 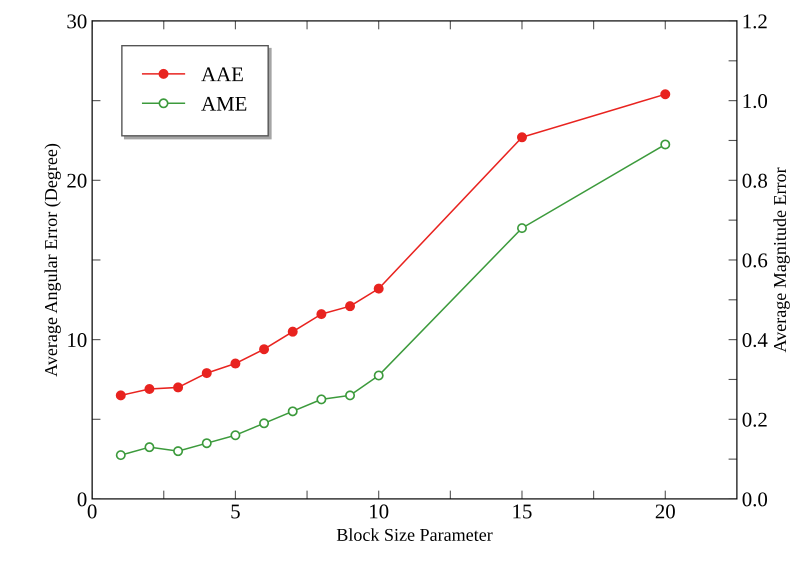 I want to click on x-tick-label: 15, so click(x=522, y=511).